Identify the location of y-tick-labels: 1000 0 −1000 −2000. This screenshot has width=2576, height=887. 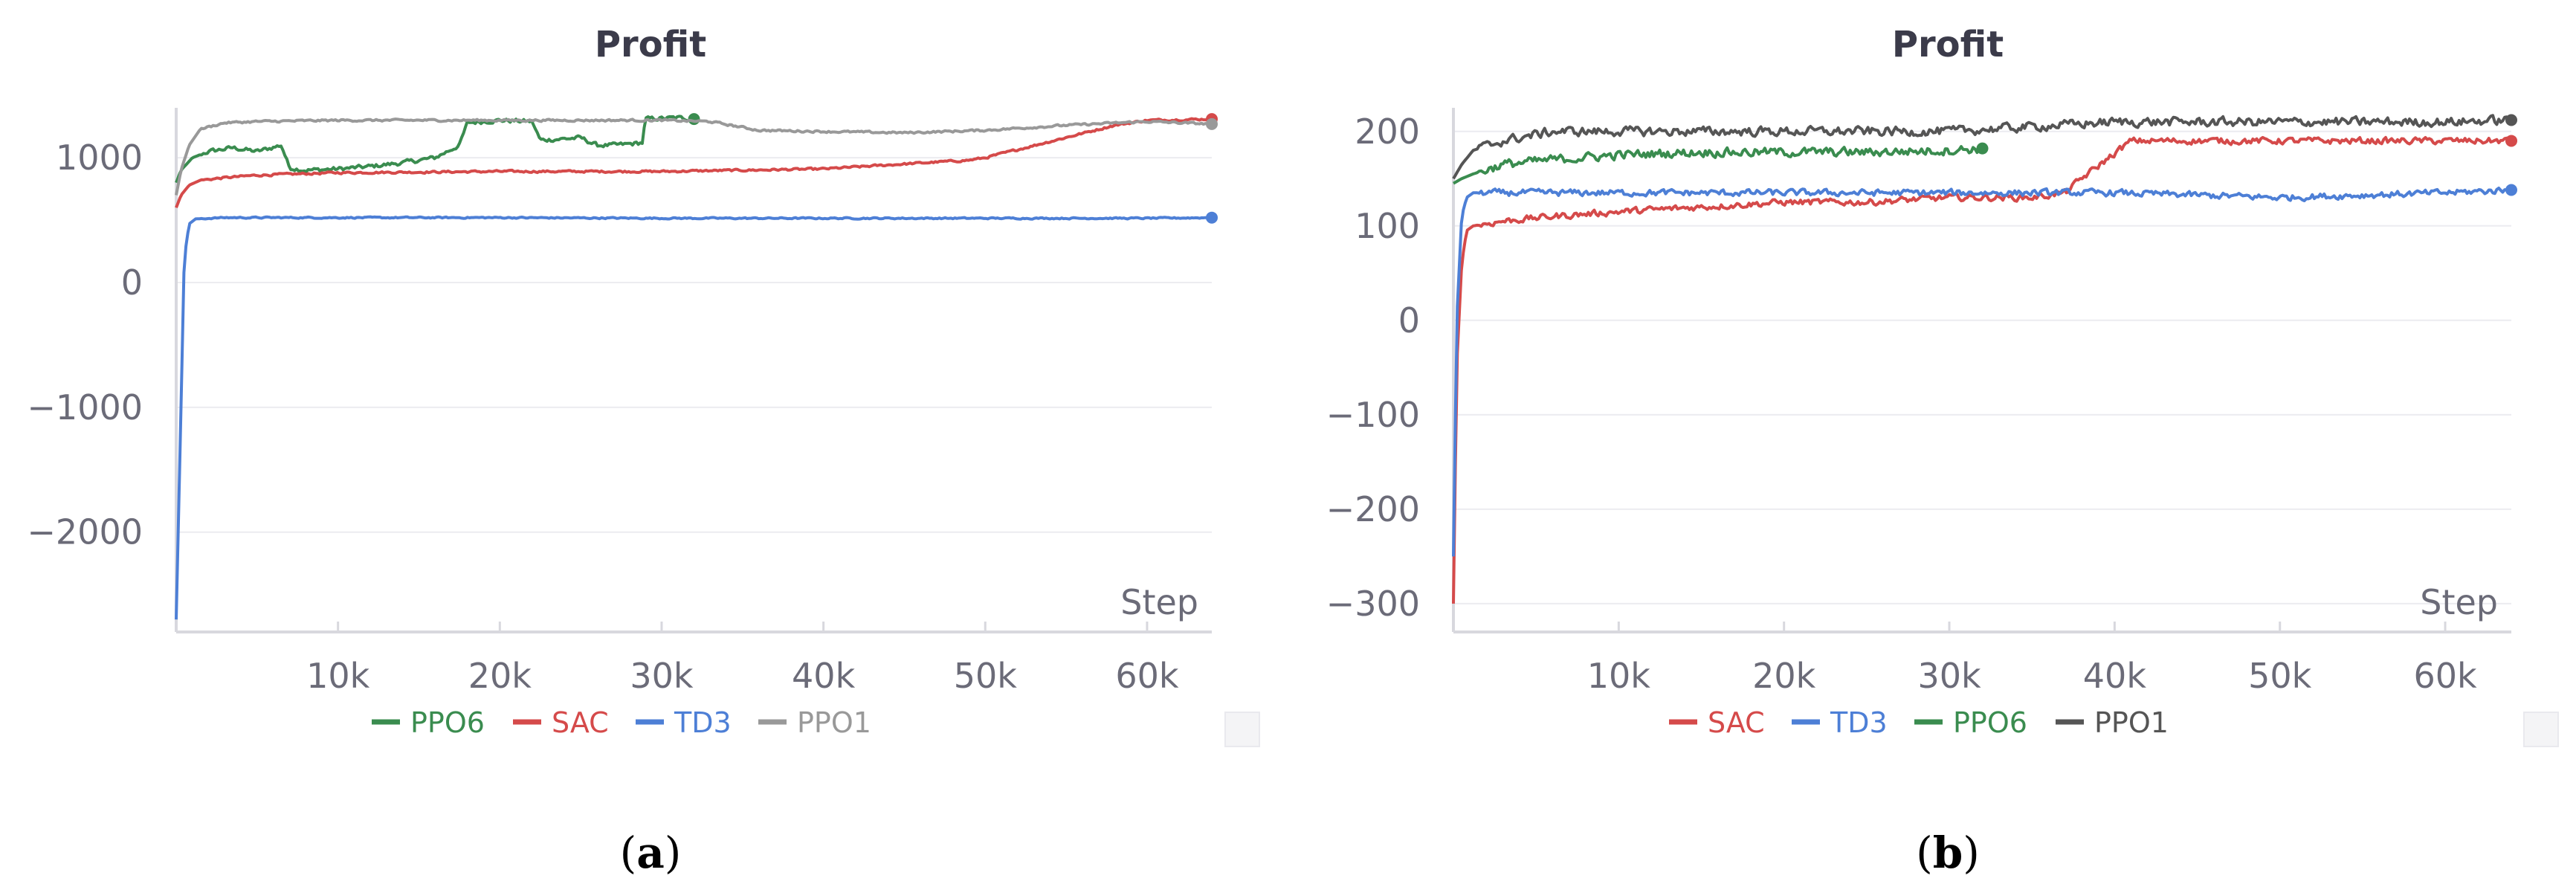
(85, 345).